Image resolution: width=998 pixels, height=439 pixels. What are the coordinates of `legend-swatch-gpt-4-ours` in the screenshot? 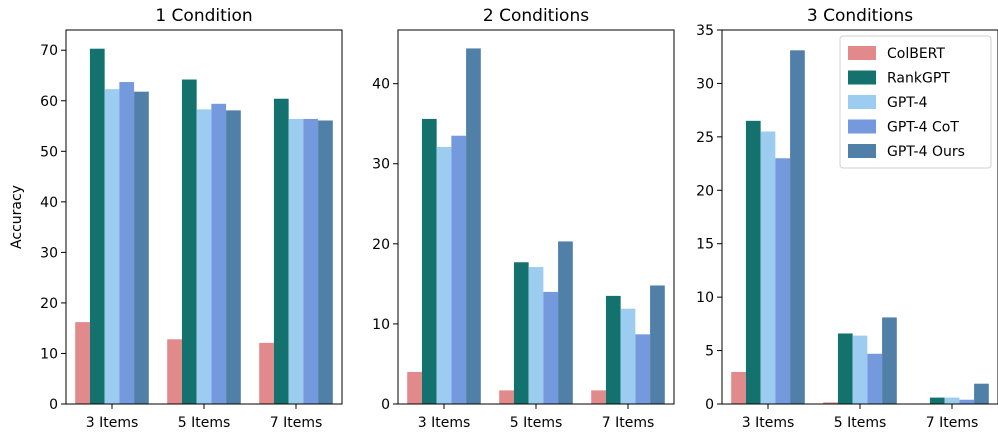 It's located at (862, 151).